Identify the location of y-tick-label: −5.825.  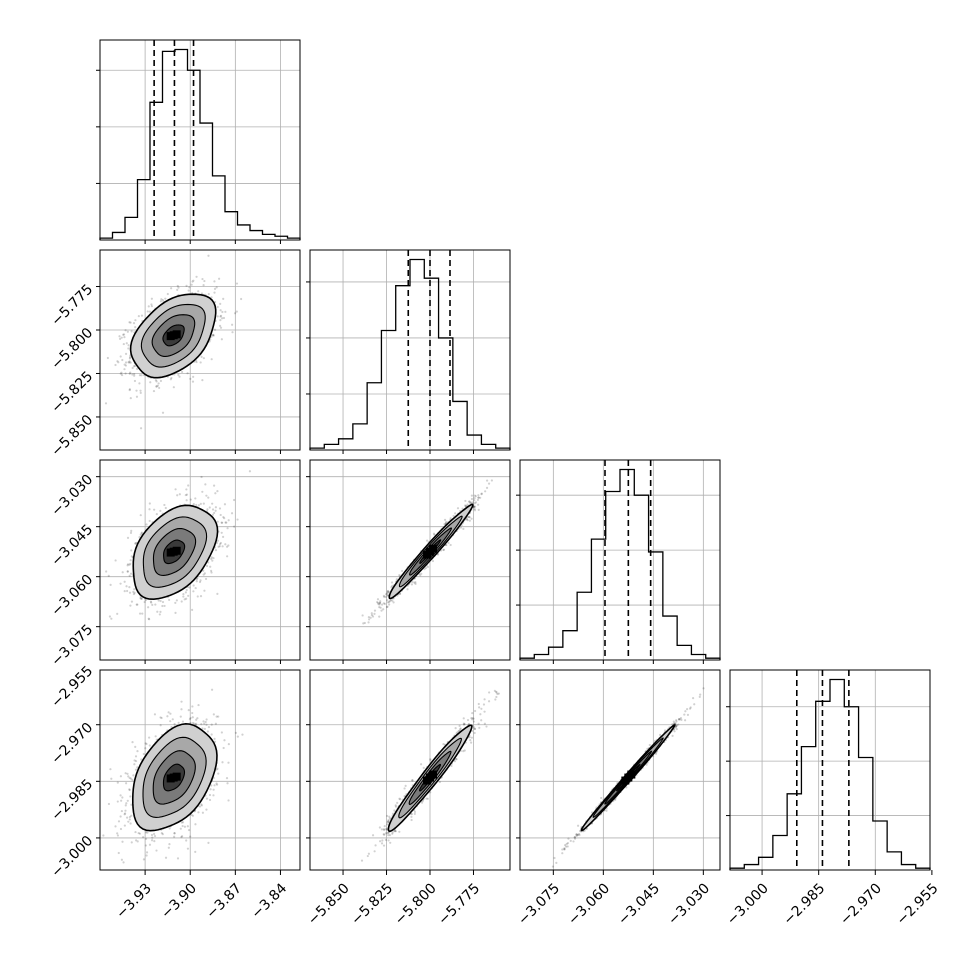
(72, 392).